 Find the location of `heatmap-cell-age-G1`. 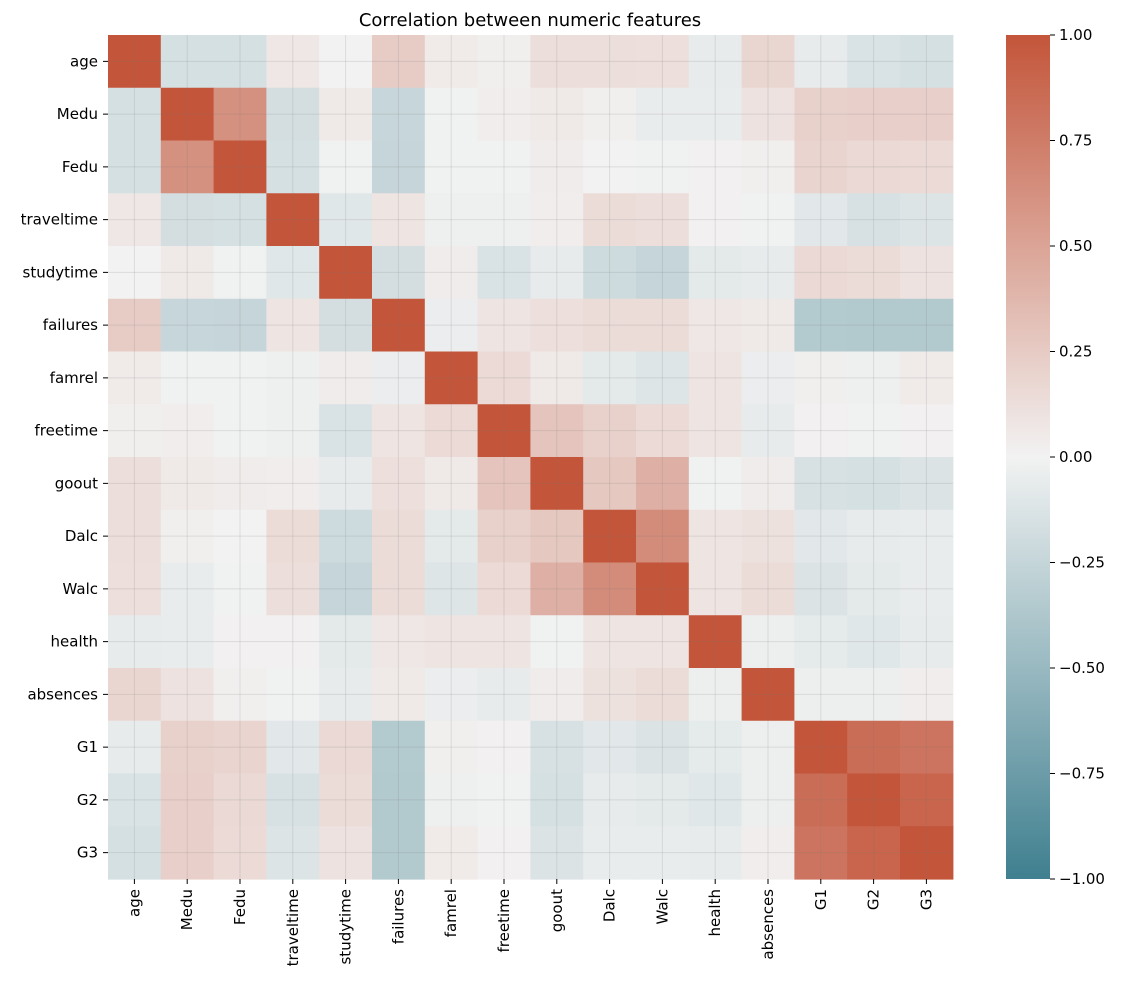

heatmap-cell-age-G1 is located at coordinates (821, 62).